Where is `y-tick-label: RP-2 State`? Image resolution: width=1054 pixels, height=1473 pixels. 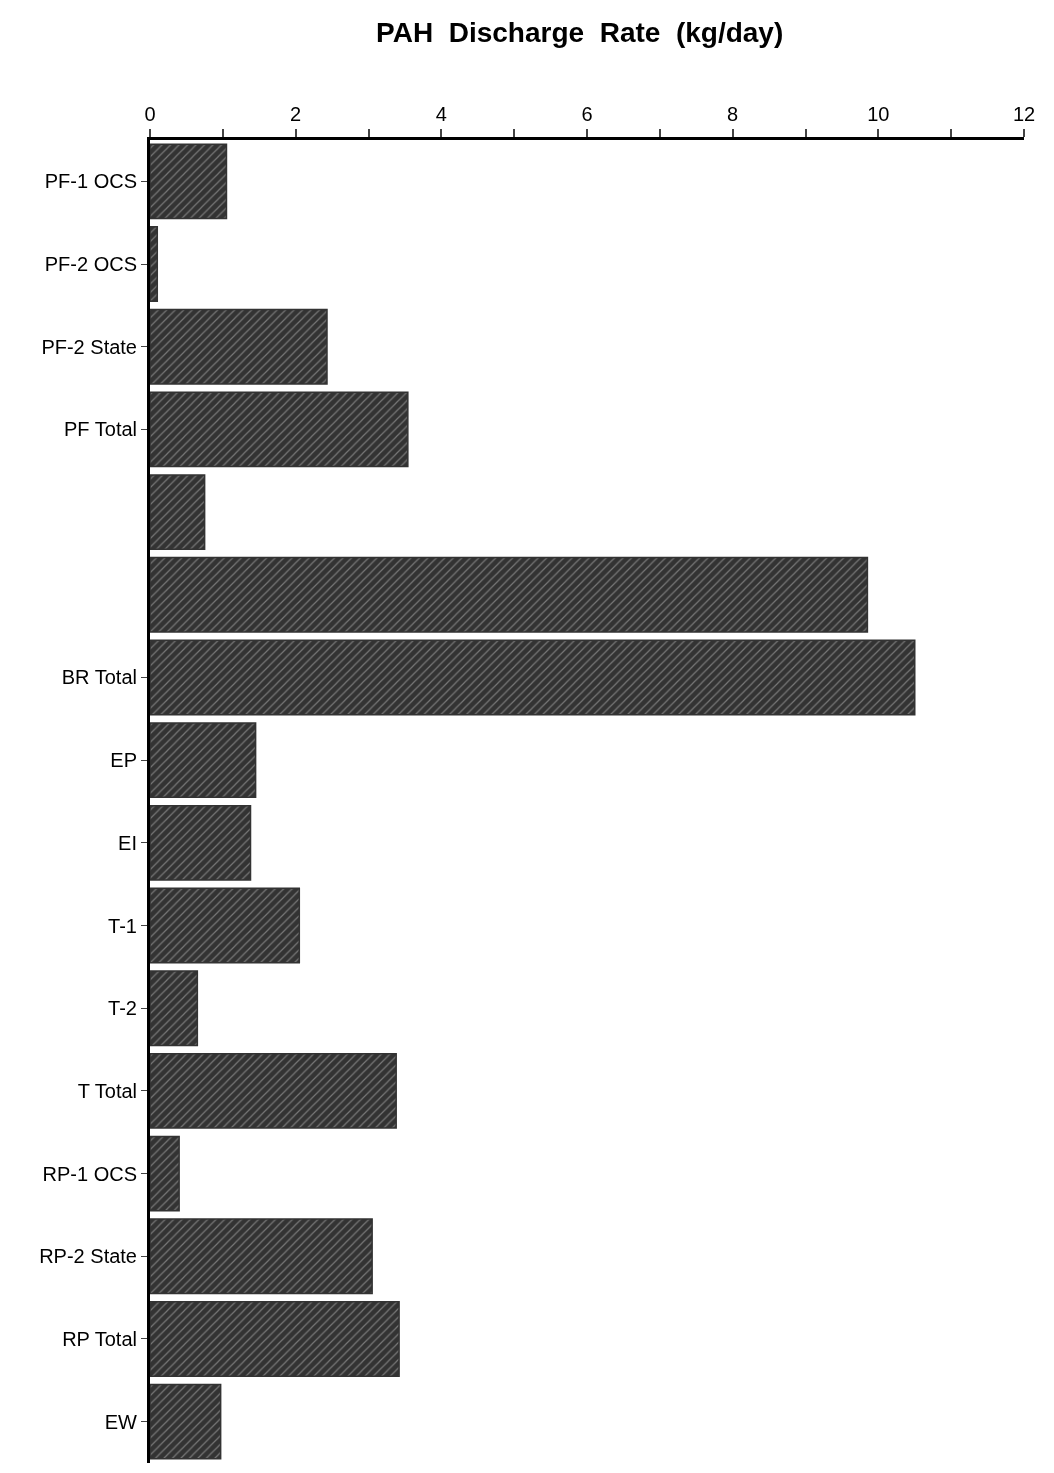 y-tick-label: RP-2 State is located at coordinates (88, 1256).